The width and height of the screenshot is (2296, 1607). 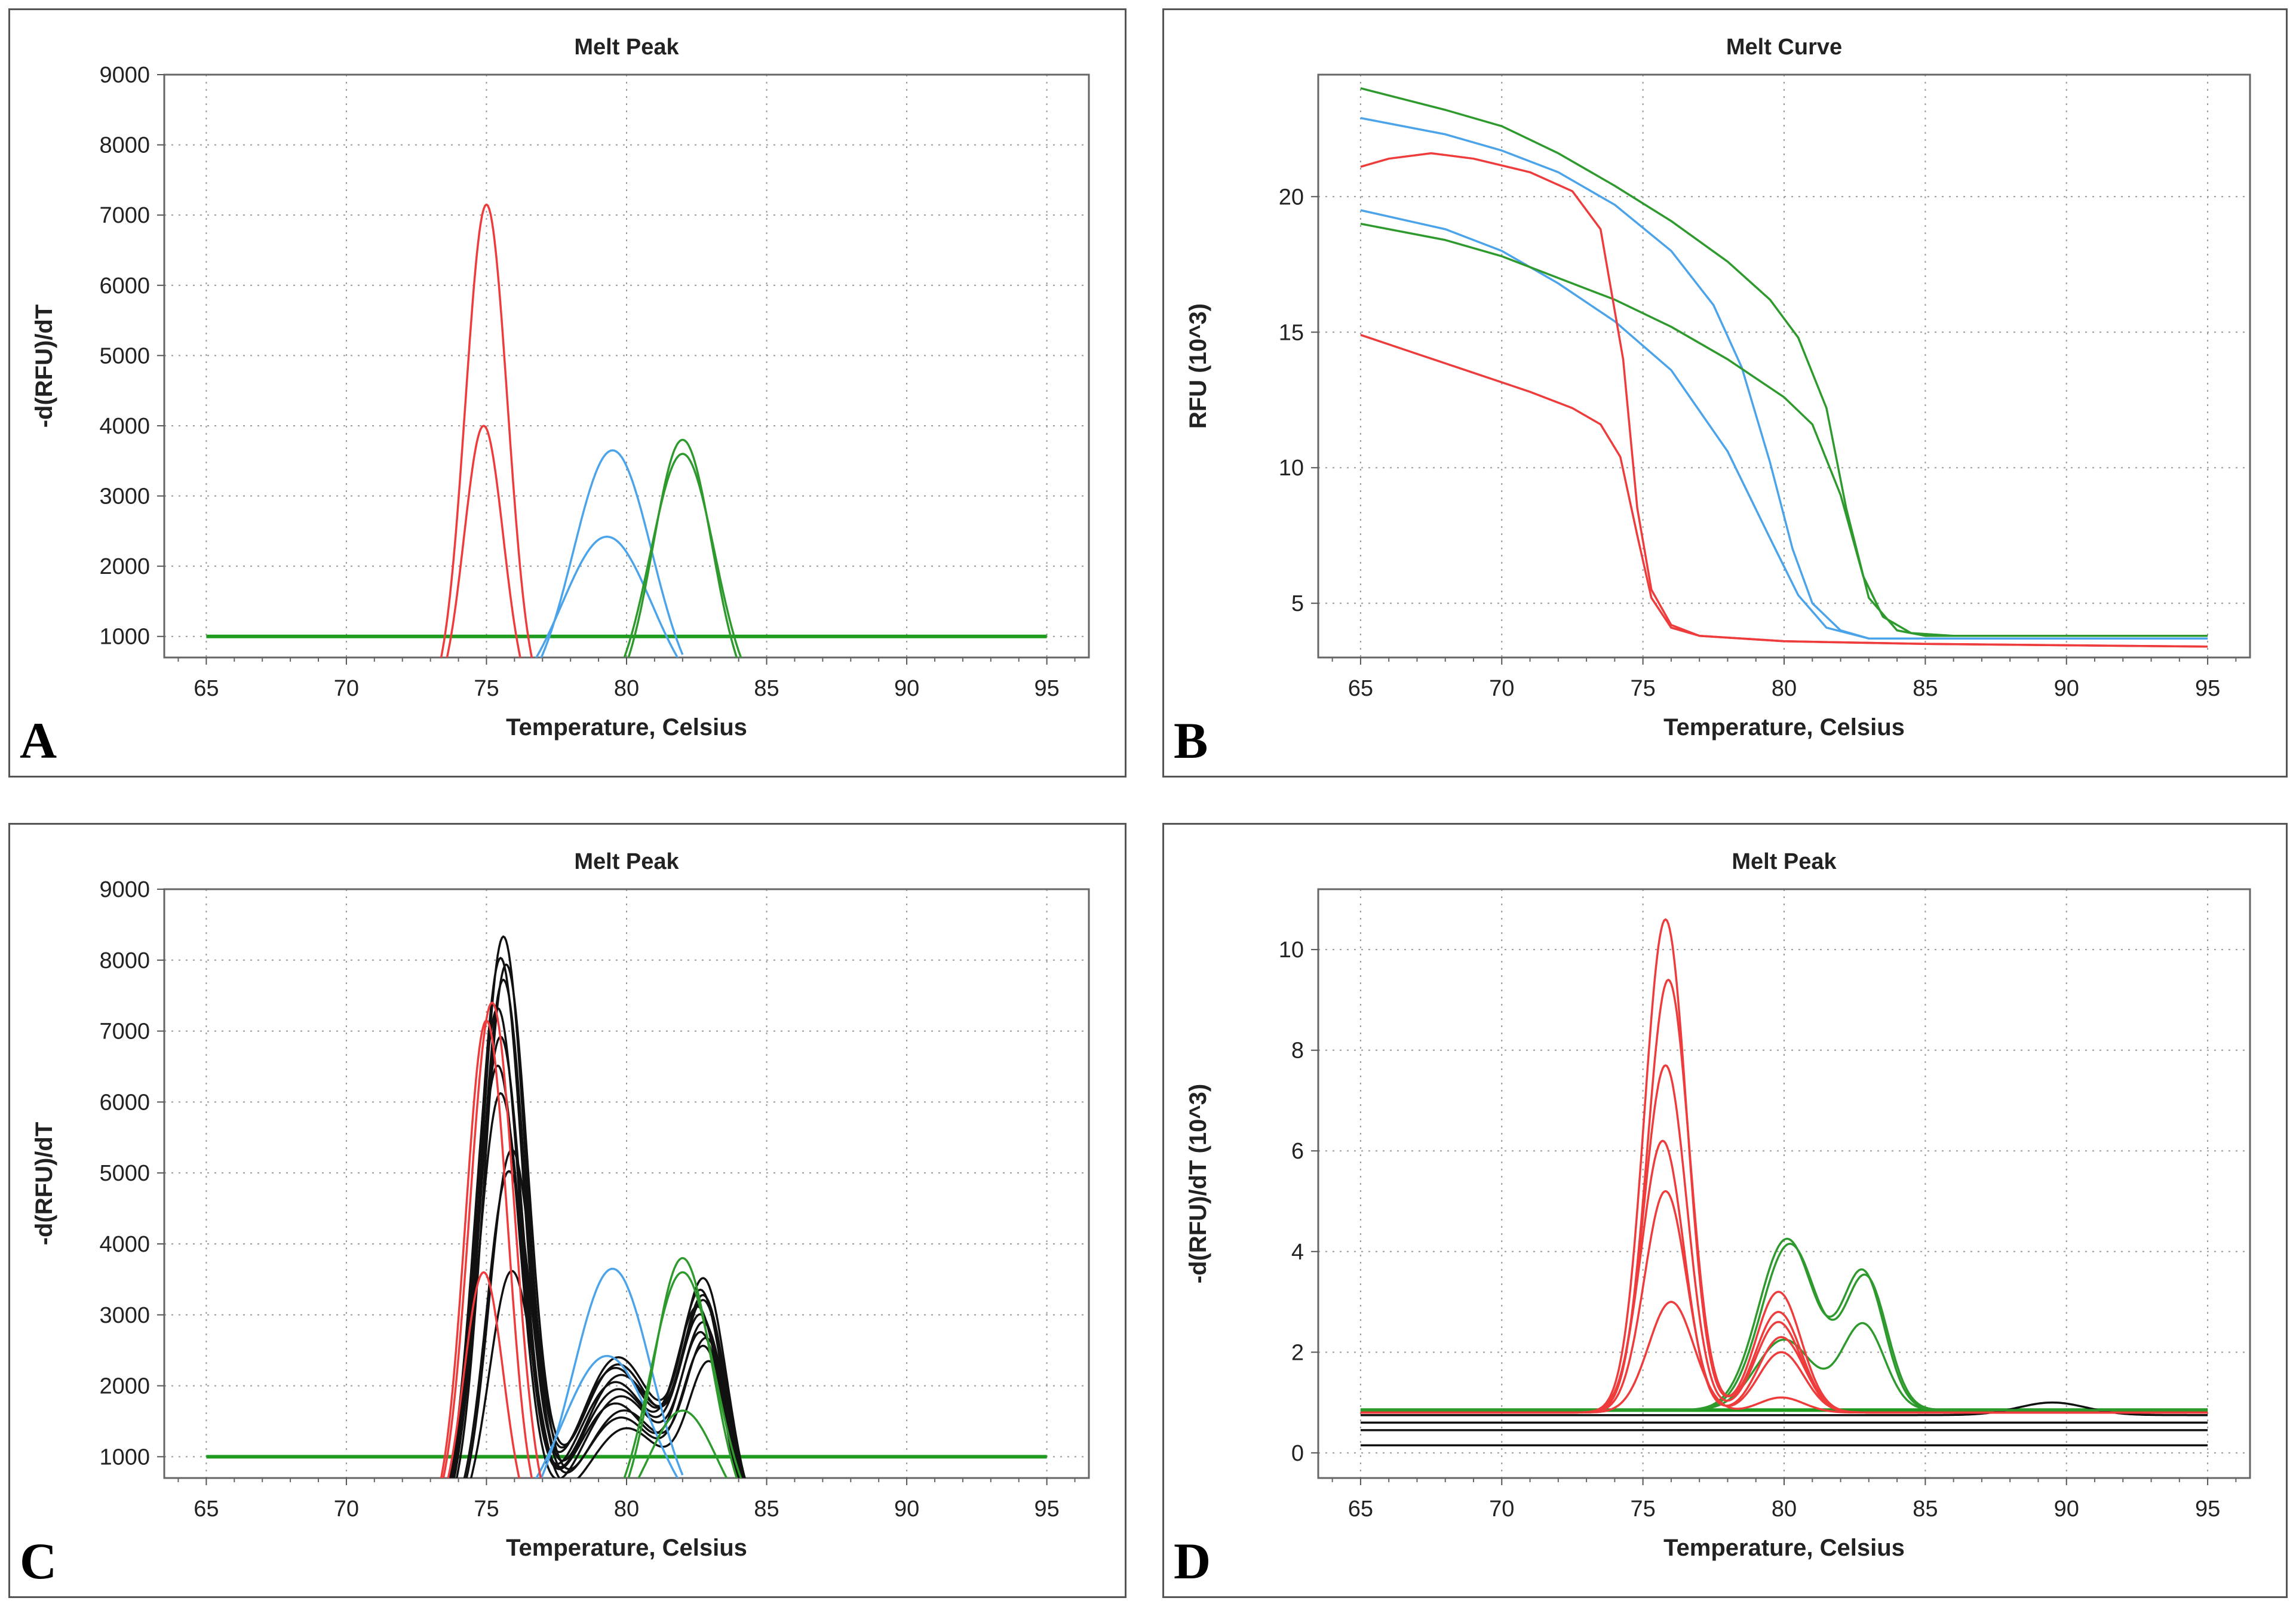 I want to click on panel-c-letter: C, so click(x=38, y=1561).